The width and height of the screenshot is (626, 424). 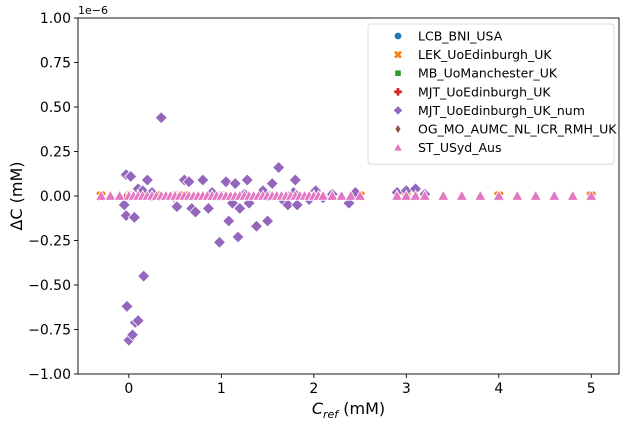 I want to click on legend-label: MJT_UoEdinburgh_UK, so click(x=484, y=91).